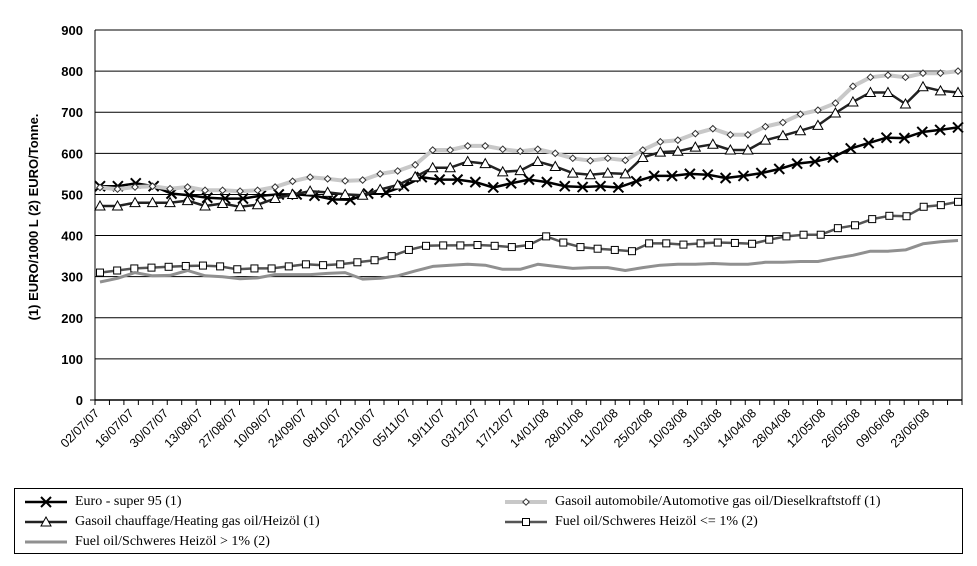 This screenshot has width=977, height=566. I want to click on series-line, so click(529, 261).